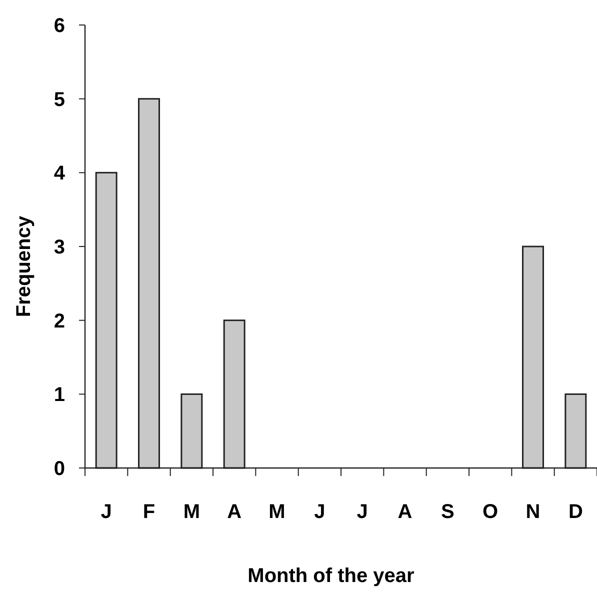  I want to click on y-tick-label: 3, so click(59, 247).